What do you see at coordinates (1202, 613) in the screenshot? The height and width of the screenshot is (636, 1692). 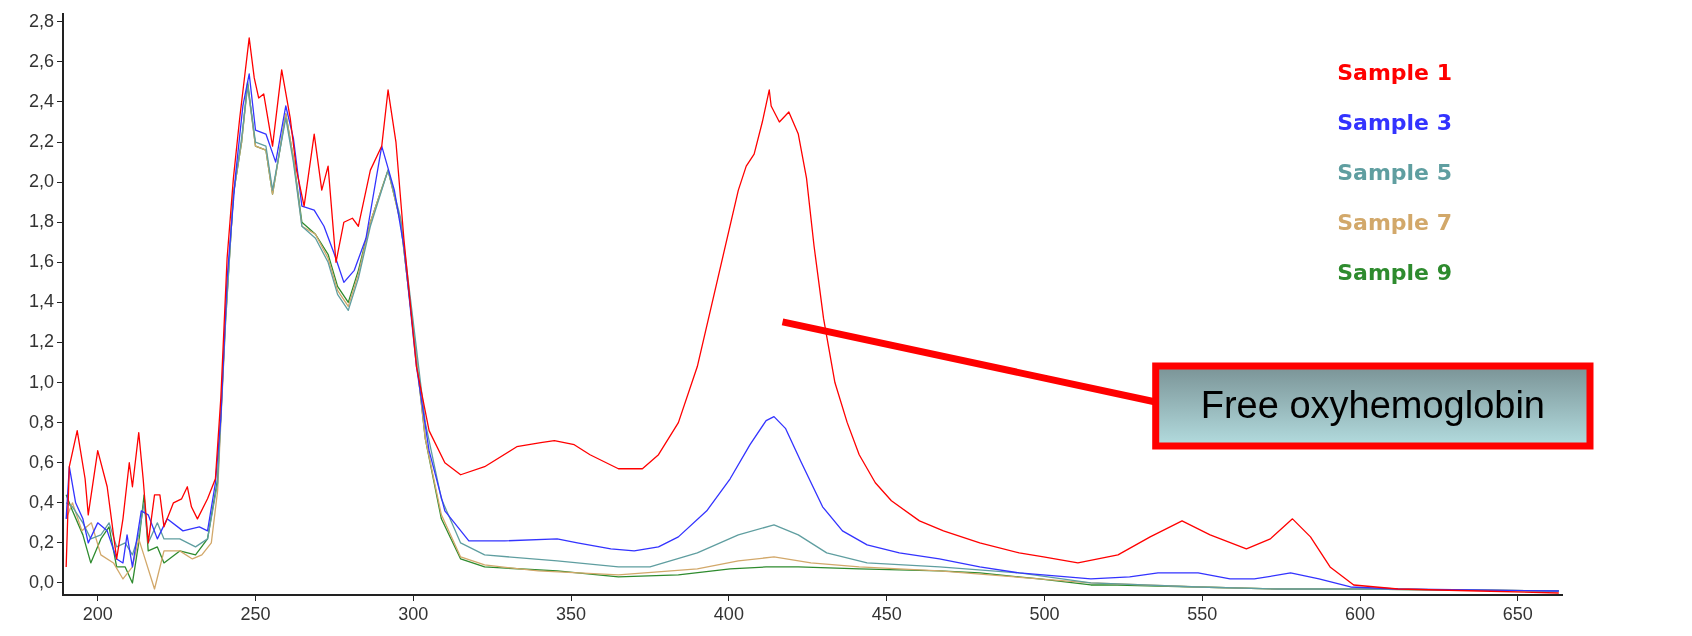 I see `x-tick-label: 550` at bounding box center [1202, 613].